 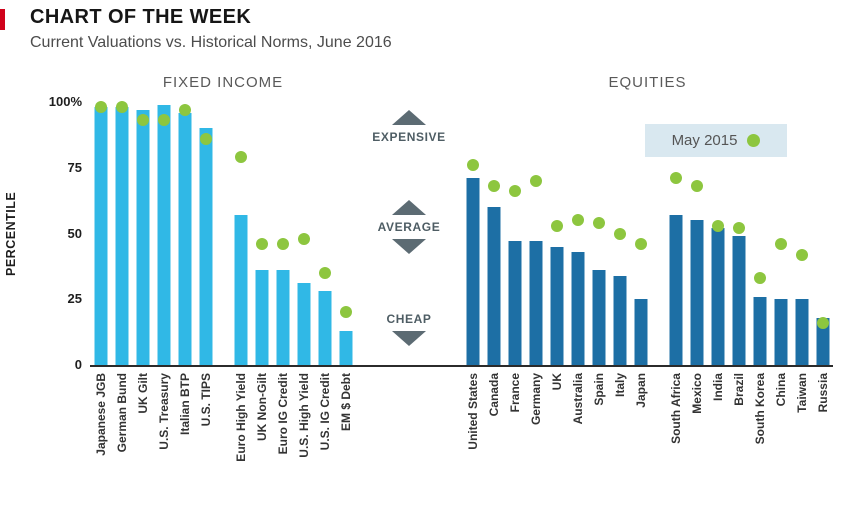 What do you see at coordinates (704, 140) in the screenshot?
I see `legend-label: May 2015` at bounding box center [704, 140].